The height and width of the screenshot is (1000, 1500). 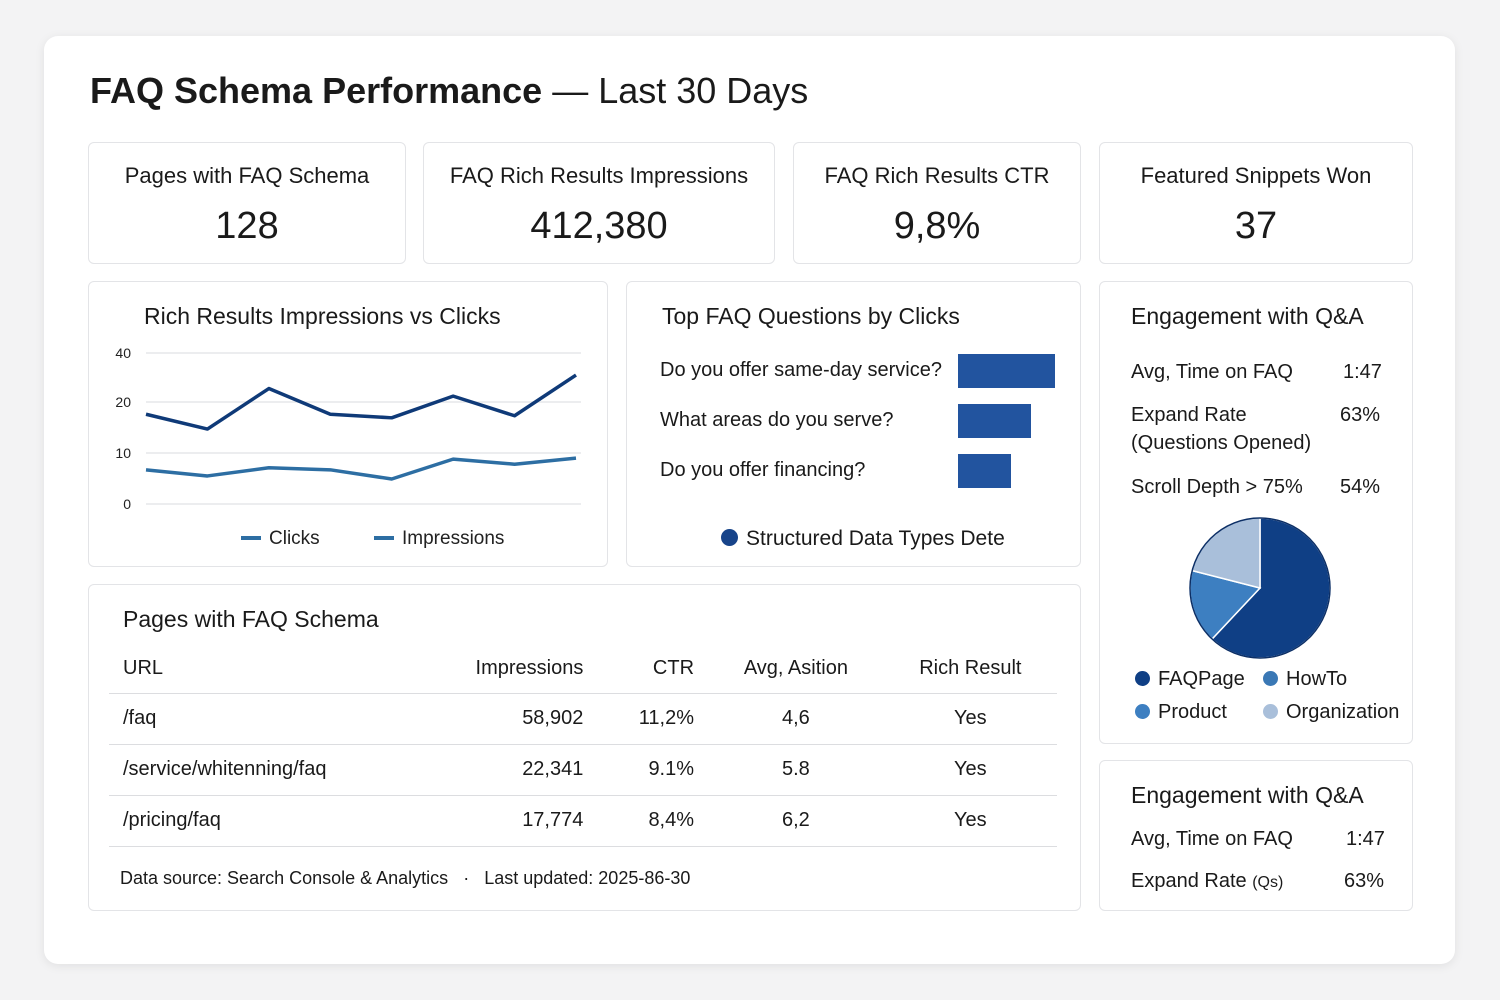 What do you see at coordinates (123, 402) in the screenshot?
I see `y-tick-label: 20` at bounding box center [123, 402].